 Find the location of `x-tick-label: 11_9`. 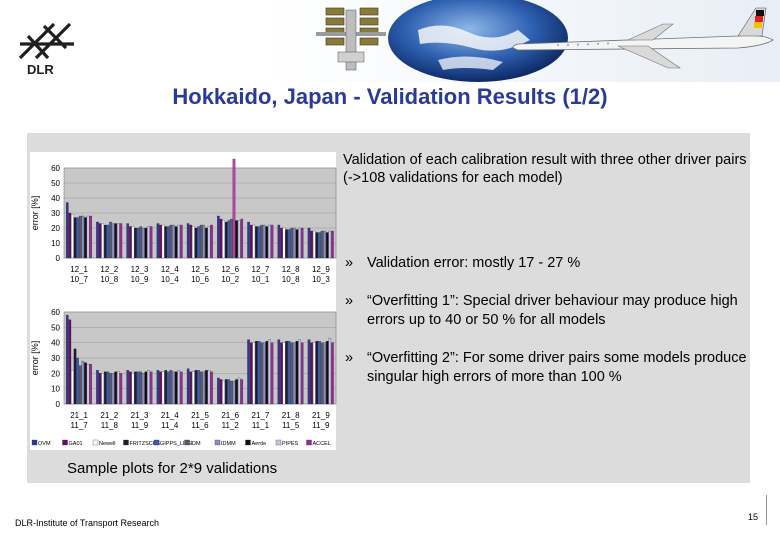

x-tick-label: 11_9 is located at coordinates (140, 425).